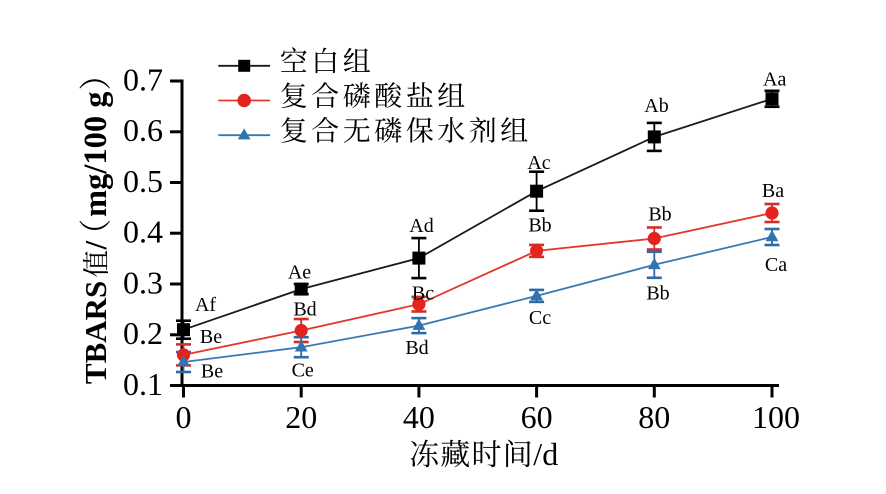 Image resolution: width=886 pixels, height=494 pixels. Describe the element at coordinates (774, 80) in the screenshot. I see `svg-text: Aa` at that location.